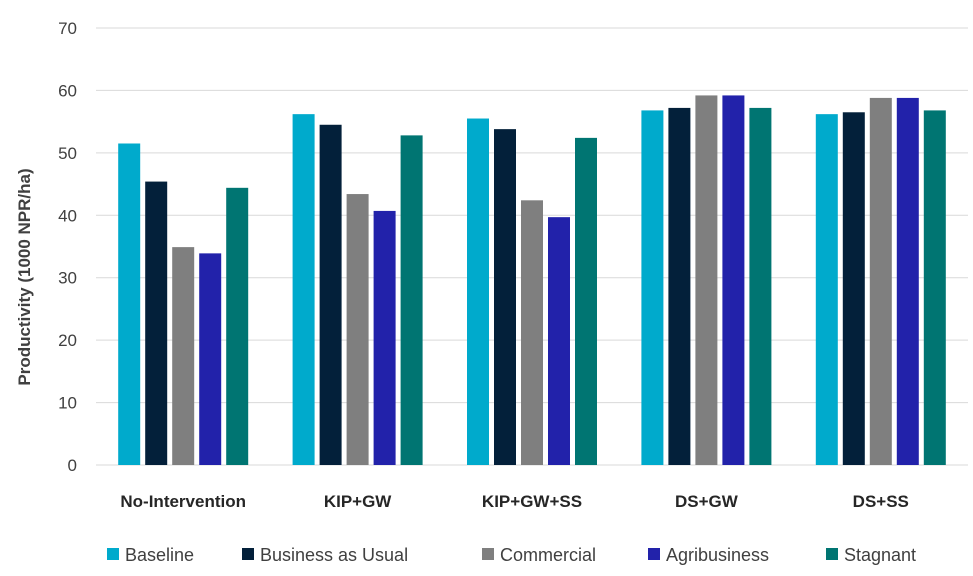 Image resolution: width=973 pixels, height=576 pixels. I want to click on y-tick-label: 50, so click(67, 153).